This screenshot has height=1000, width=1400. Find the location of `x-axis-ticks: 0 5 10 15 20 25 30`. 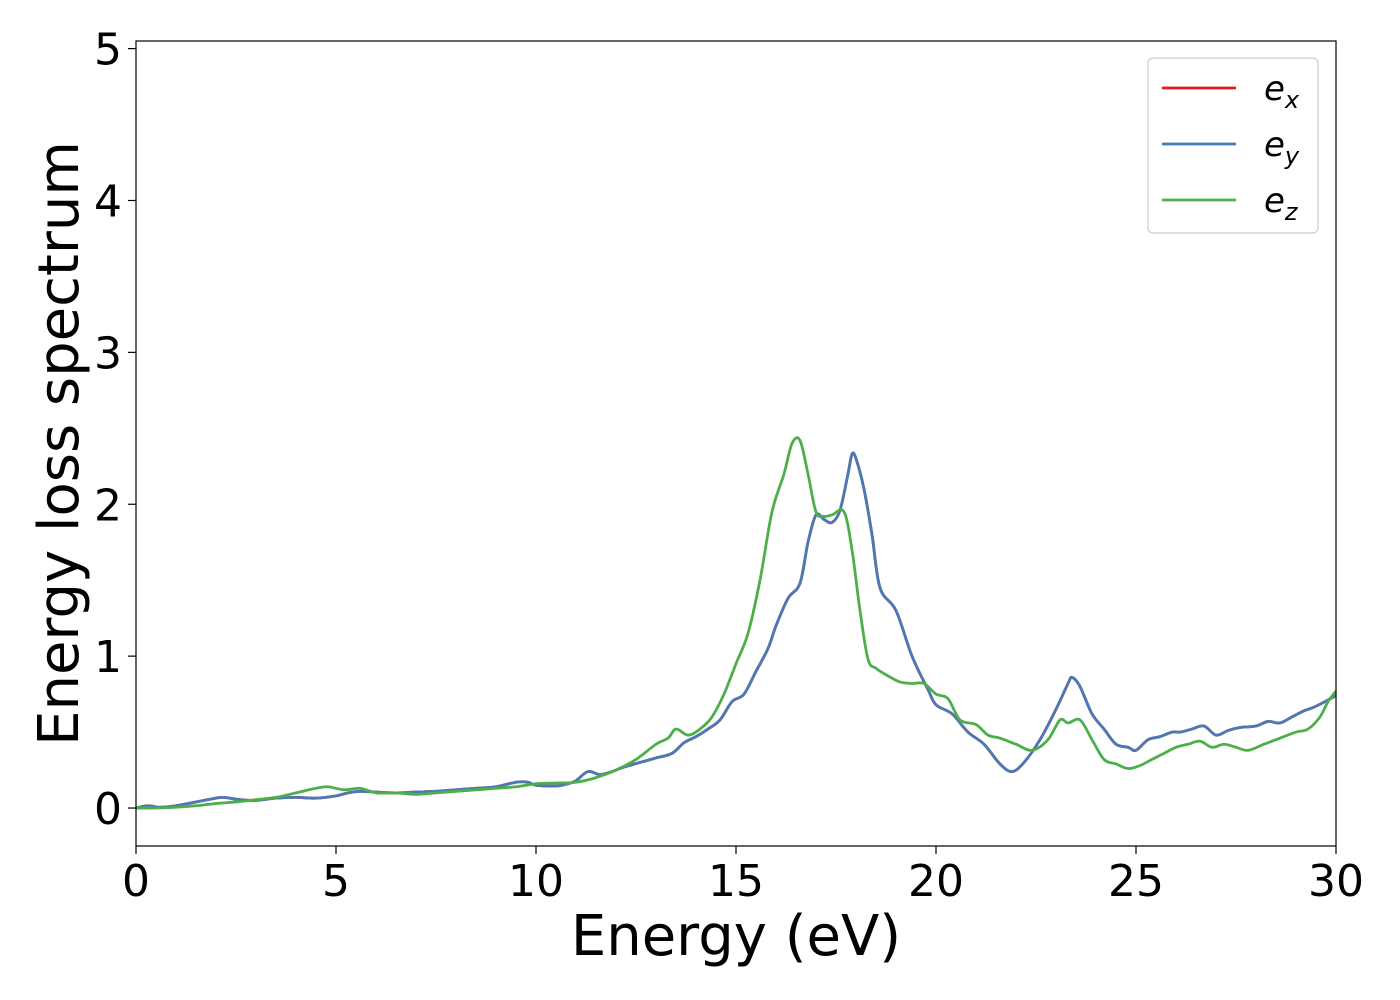

x-axis-ticks: 0 5 10 15 20 25 30 is located at coordinates (743, 876).